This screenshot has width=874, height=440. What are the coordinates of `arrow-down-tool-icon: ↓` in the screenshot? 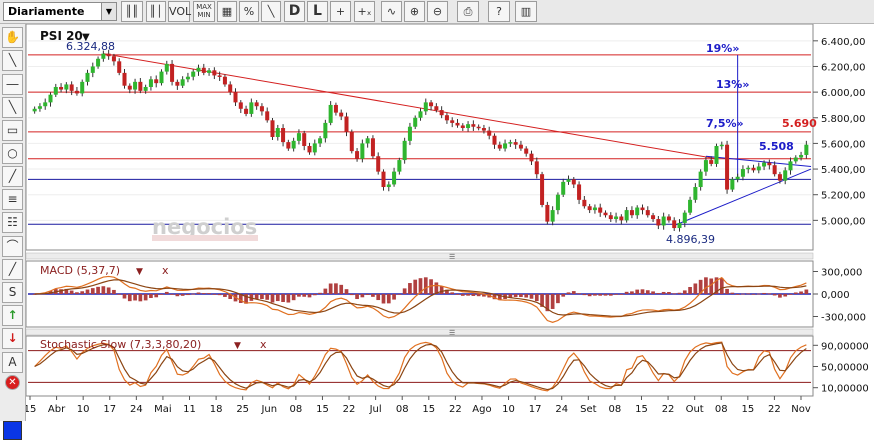 It's located at (12, 338).